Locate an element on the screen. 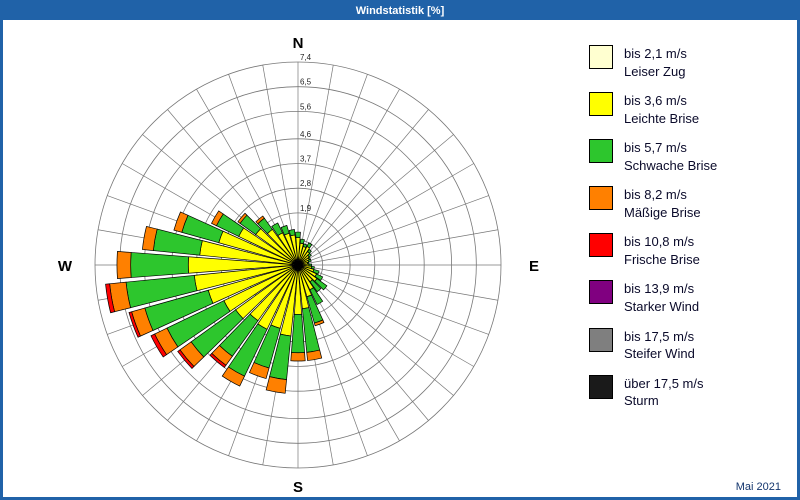  legend-class-name: Frische Brise is located at coordinates (662, 259).